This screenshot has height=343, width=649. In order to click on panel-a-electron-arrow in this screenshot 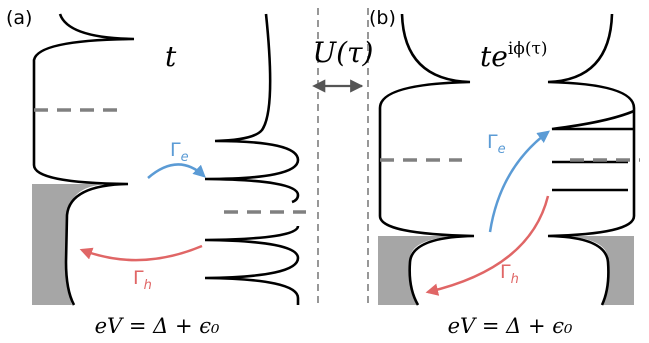, I will do `click(176, 171)`.